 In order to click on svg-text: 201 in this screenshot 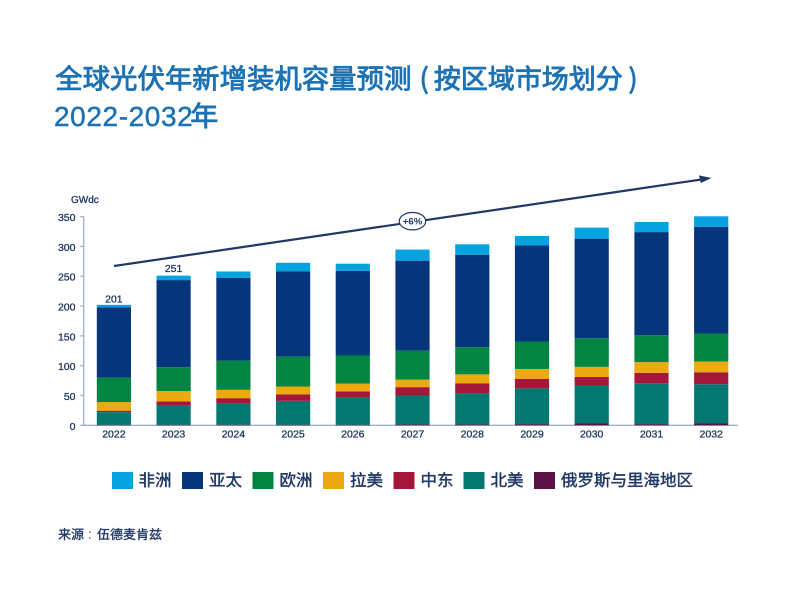, I will do `click(114, 300)`.